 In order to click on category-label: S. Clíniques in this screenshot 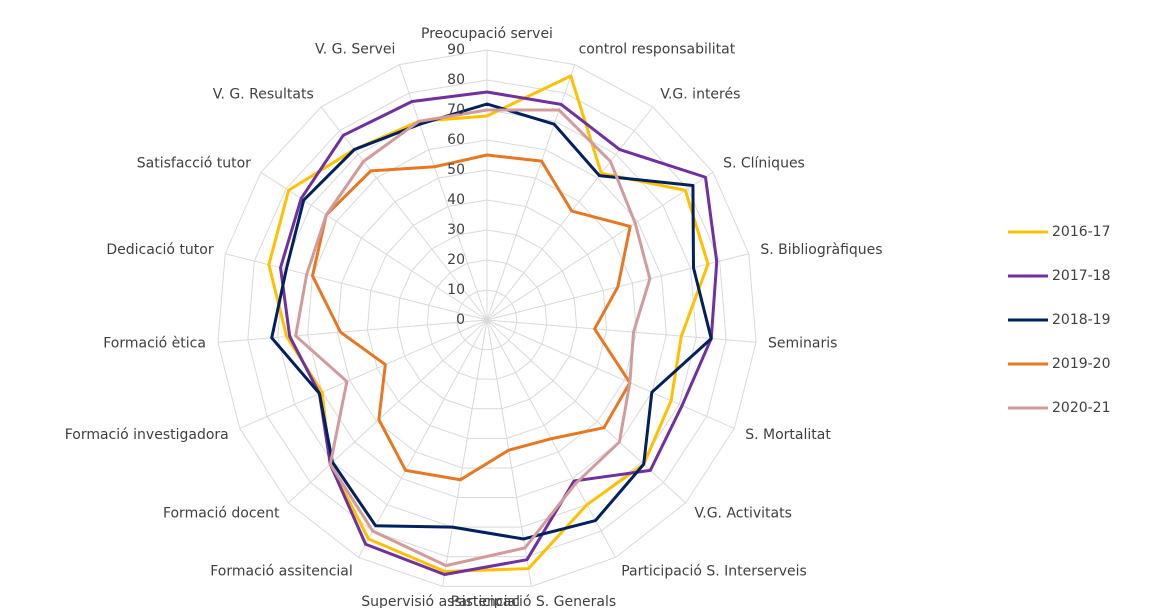, I will do `click(764, 164)`.